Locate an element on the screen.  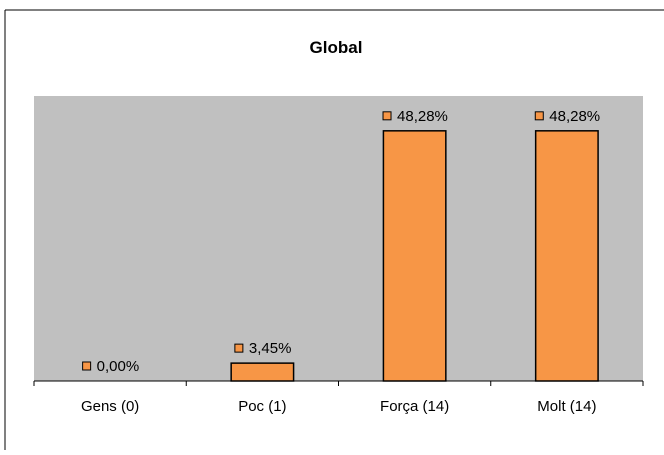
x-axis-label: Poc (1) is located at coordinates (262, 406).